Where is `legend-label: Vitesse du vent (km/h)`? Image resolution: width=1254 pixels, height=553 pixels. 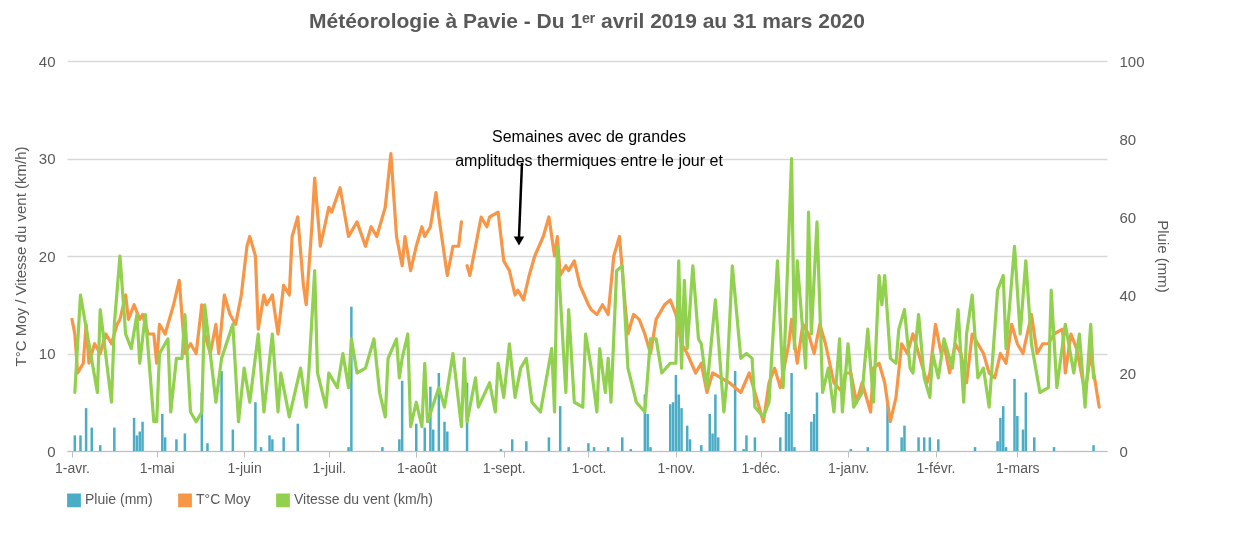
legend-label: Vitesse du vent (km/h) is located at coordinates (364, 499).